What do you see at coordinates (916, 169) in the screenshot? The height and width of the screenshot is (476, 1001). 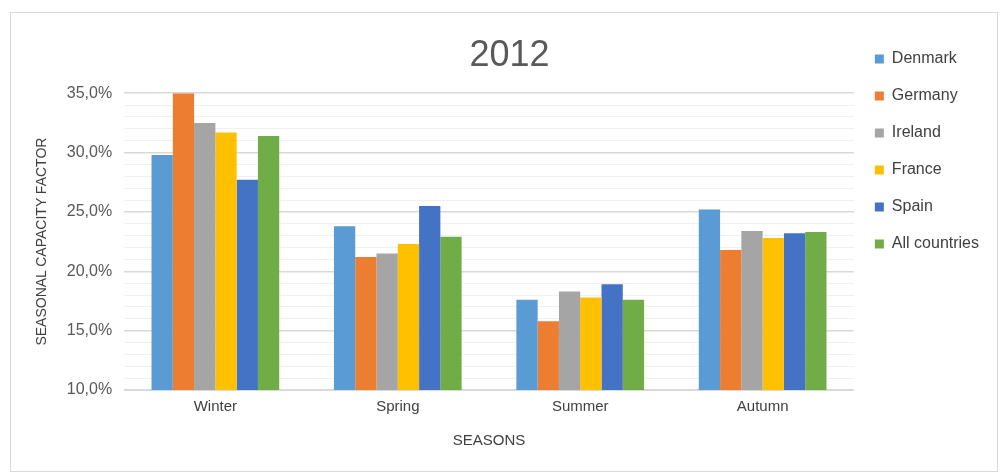 I see `legend-label: France` at bounding box center [916, 169].